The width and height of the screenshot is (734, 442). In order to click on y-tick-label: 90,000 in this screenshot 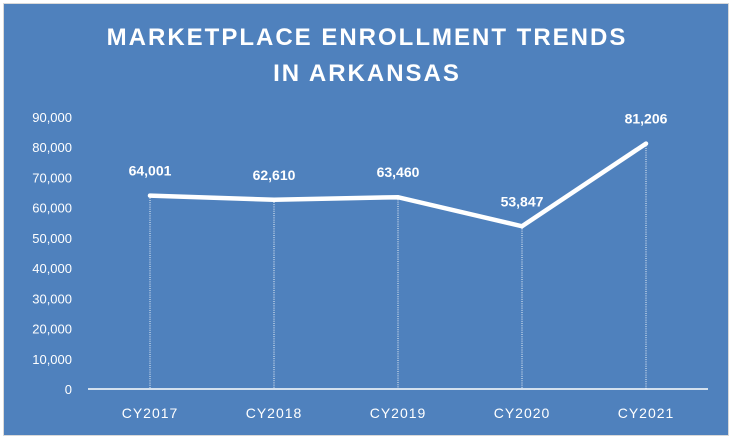, I will do `click(52, 117)`.